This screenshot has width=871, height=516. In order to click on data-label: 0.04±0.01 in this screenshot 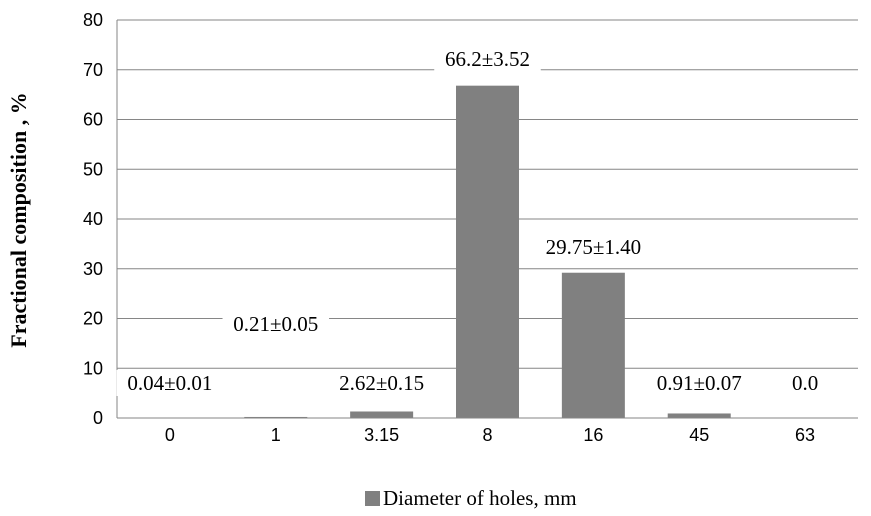, I will do `click(169, 383)`.